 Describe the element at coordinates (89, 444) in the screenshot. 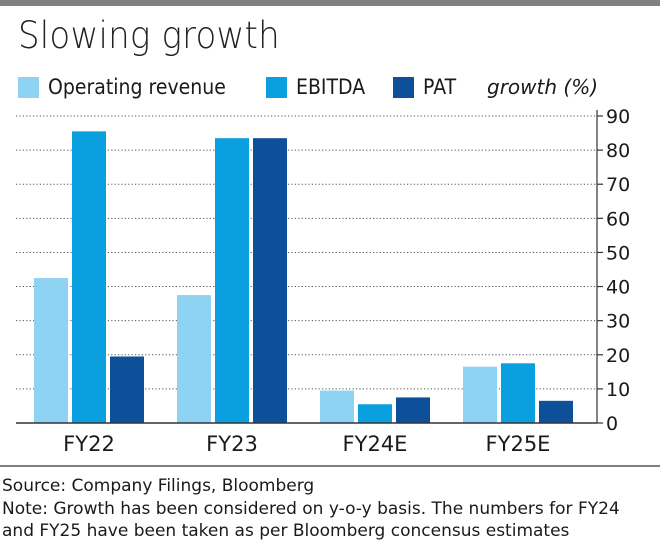

I see `x-tick-label: FY22` at that location.